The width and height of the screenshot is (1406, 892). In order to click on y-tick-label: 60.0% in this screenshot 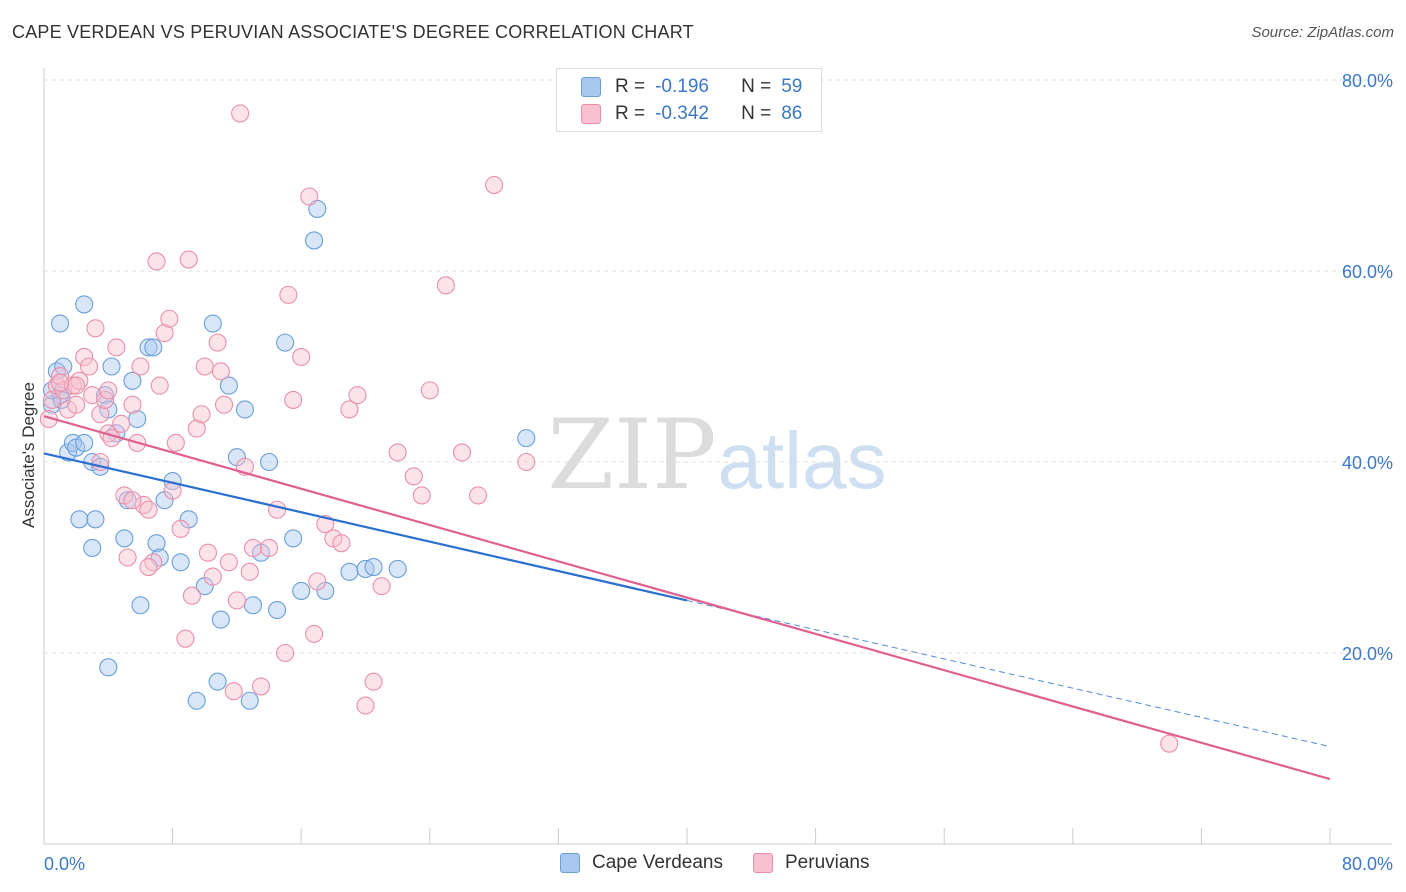, I will do `click(1367, 272)`.